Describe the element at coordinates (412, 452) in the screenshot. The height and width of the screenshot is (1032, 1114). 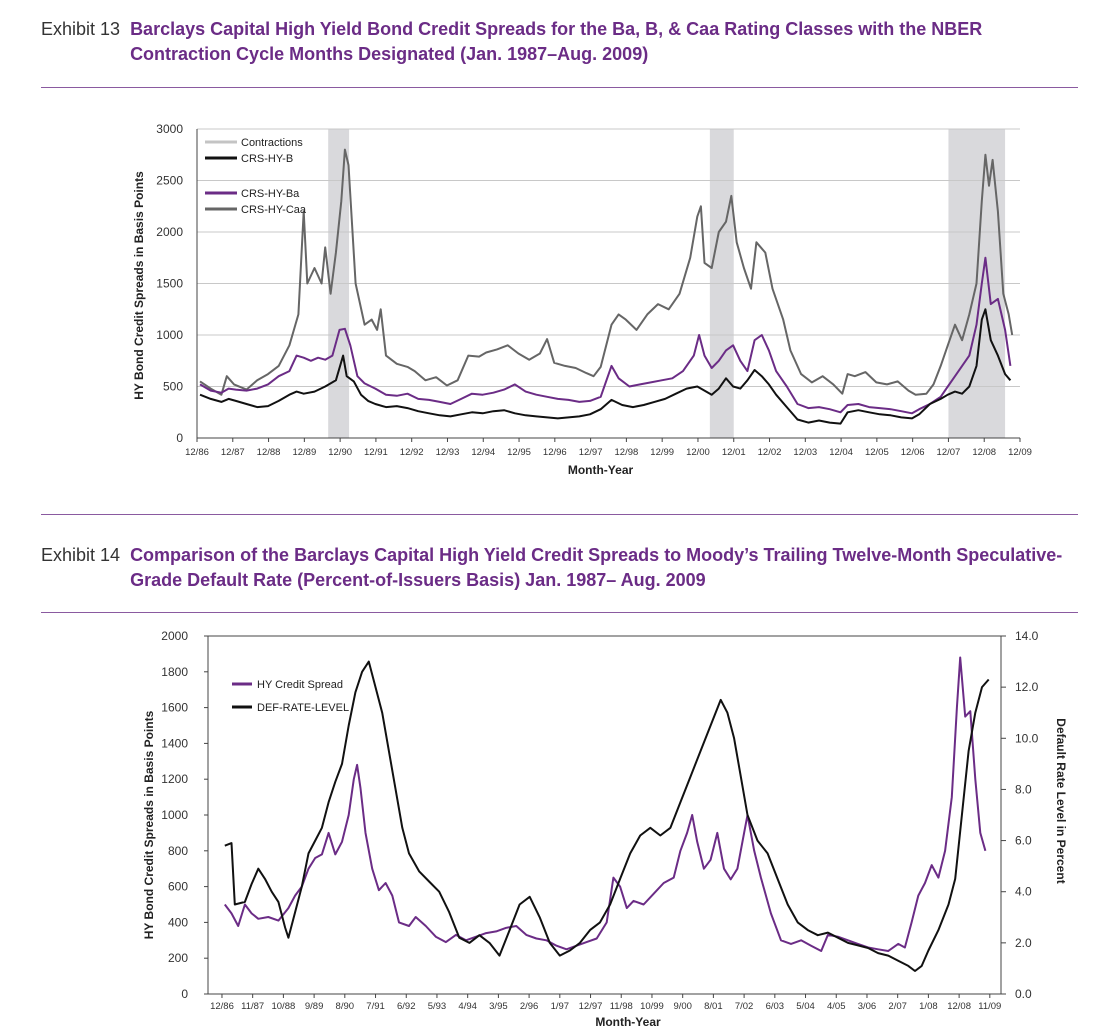
I see `x-tick-label: 12/92` at that location.